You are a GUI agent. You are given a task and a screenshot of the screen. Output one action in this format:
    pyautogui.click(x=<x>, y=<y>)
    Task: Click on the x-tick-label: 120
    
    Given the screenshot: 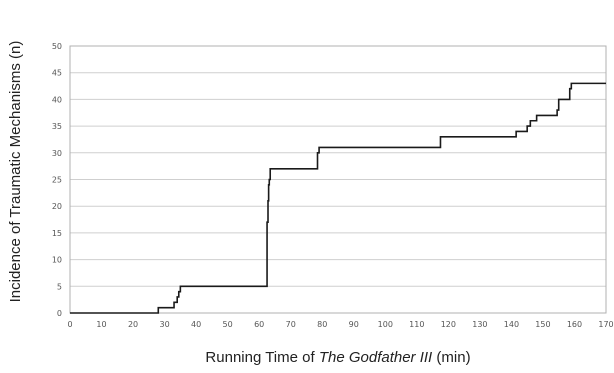 What is the action you would take?
    pyautogui.click(x=448, y=324)
    